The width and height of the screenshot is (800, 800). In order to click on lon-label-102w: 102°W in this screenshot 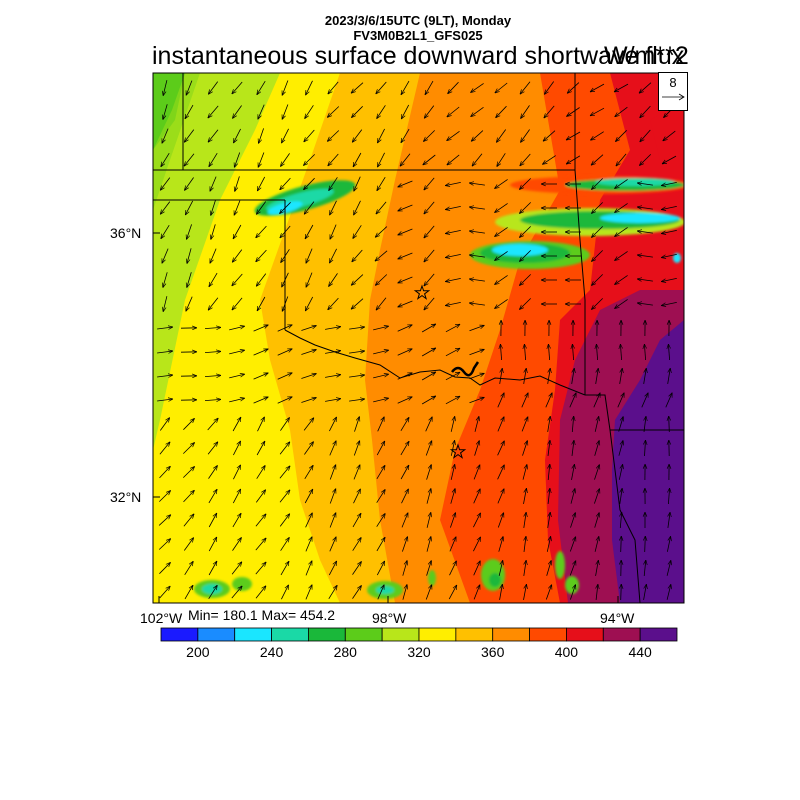, I will do `click(161, 618)`.